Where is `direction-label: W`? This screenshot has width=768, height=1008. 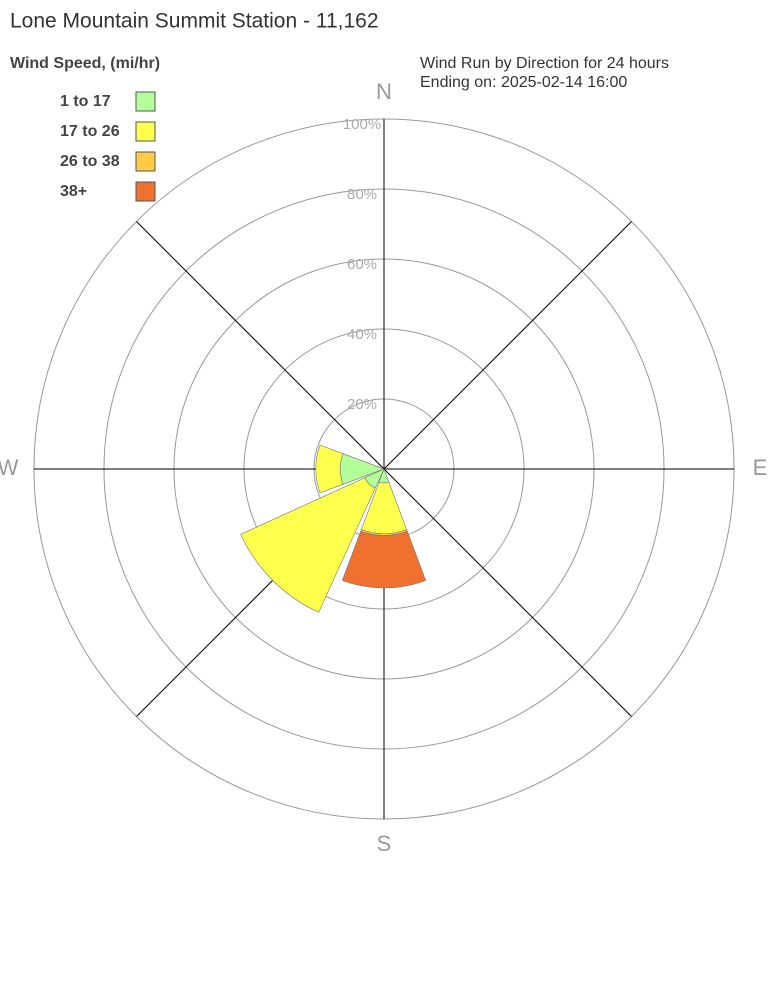 direction-label: W is located at coordinates (9, 467).